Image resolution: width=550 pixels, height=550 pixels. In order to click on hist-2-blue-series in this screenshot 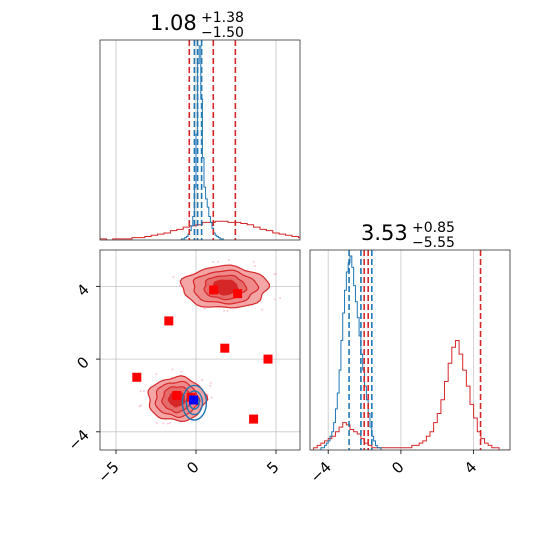, I will do `click(351, 352)`.